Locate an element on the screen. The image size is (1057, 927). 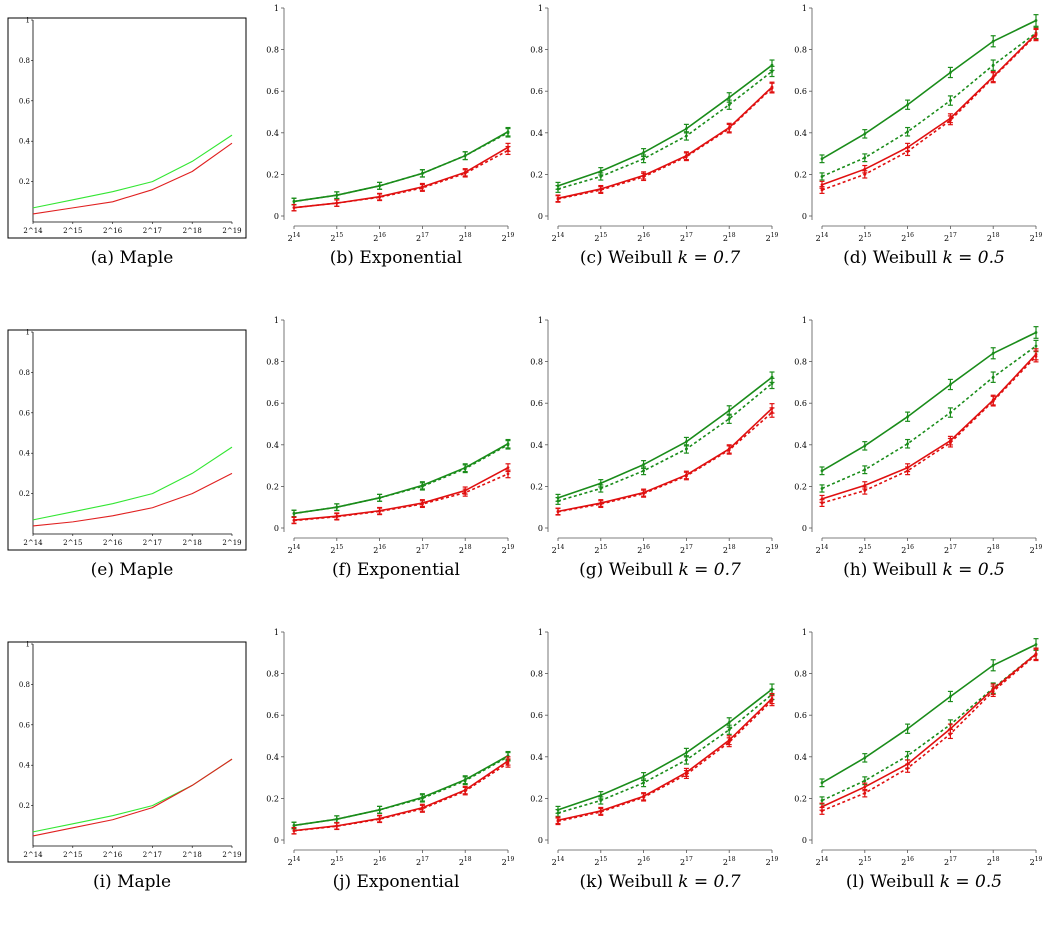
caption-text: Weibull is located at coordinates (902, 882).